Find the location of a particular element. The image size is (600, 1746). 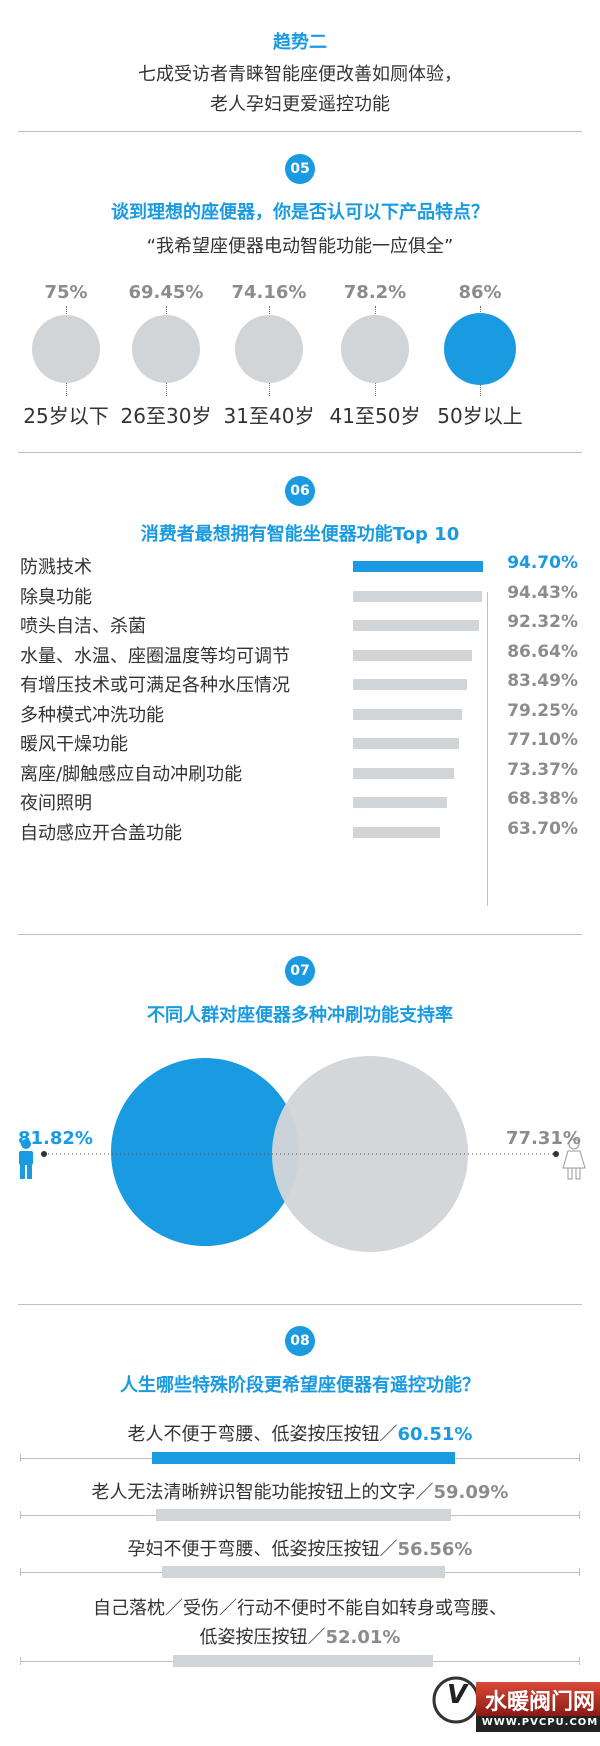

site-logo: V 水暖阀门网 WWW.PVCPU.COM is located at coordinates (516, 1705).